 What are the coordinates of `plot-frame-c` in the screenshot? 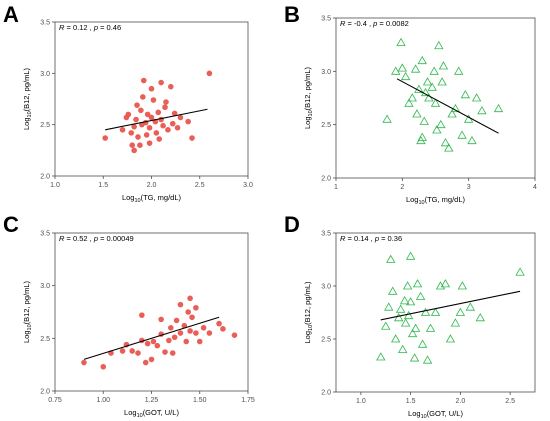 It's located at (151, 312).